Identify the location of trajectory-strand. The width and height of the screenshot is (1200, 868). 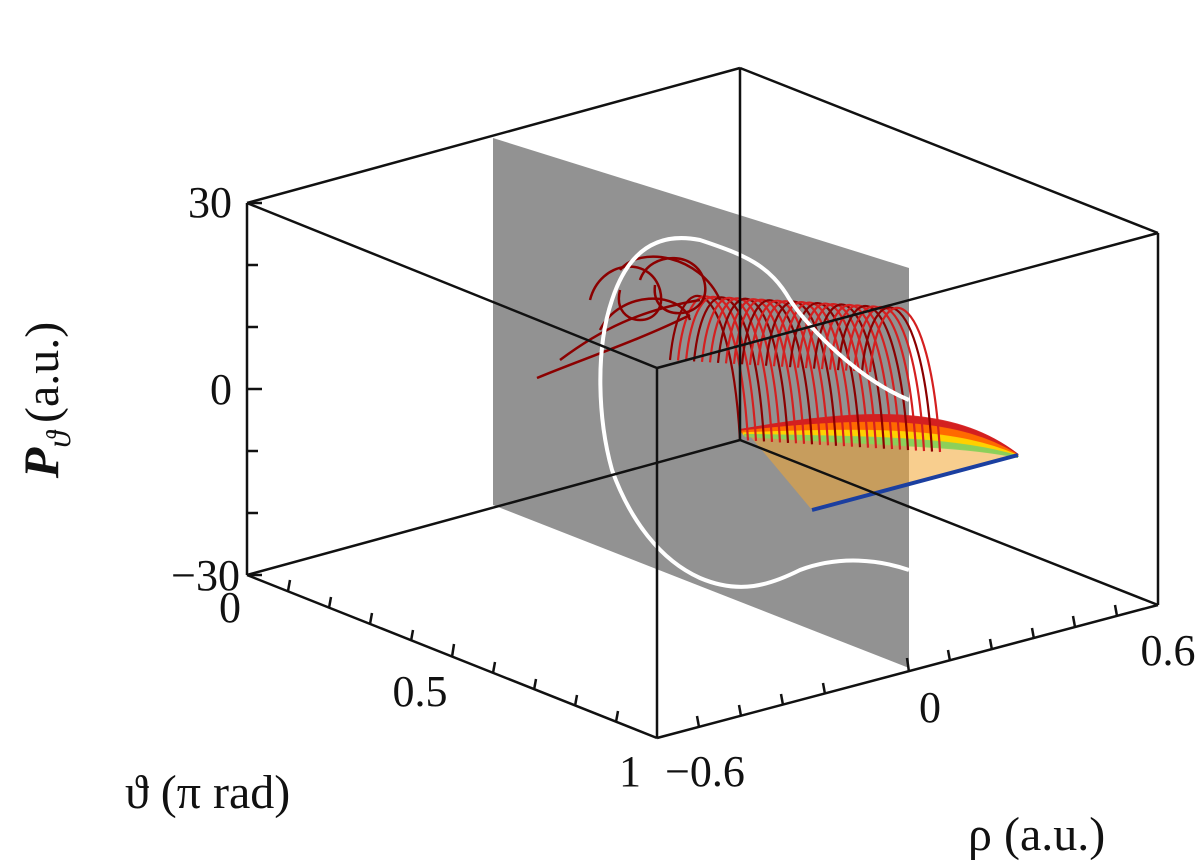
(881, 446).